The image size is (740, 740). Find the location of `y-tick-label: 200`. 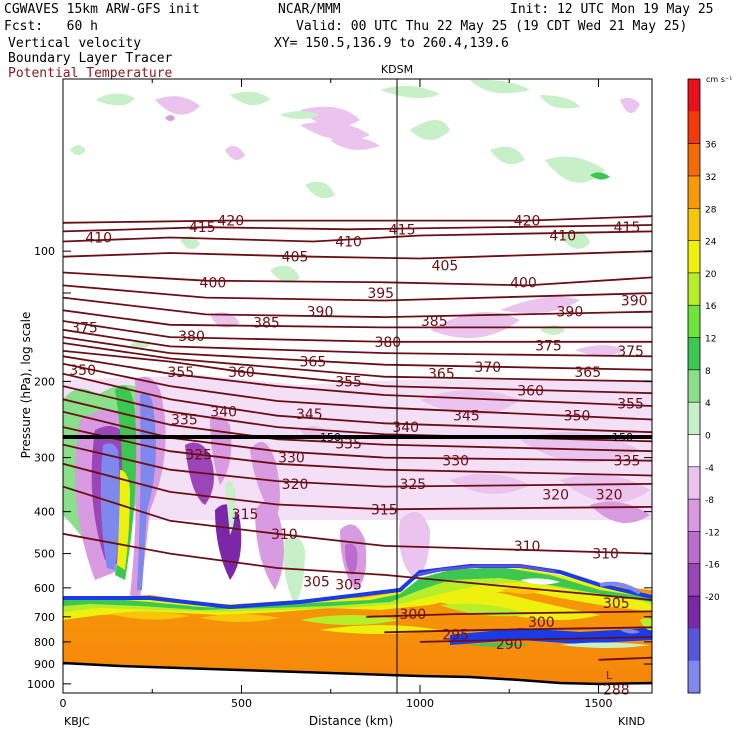

y-tick-label: 200 is located at coordinates (44, 381).